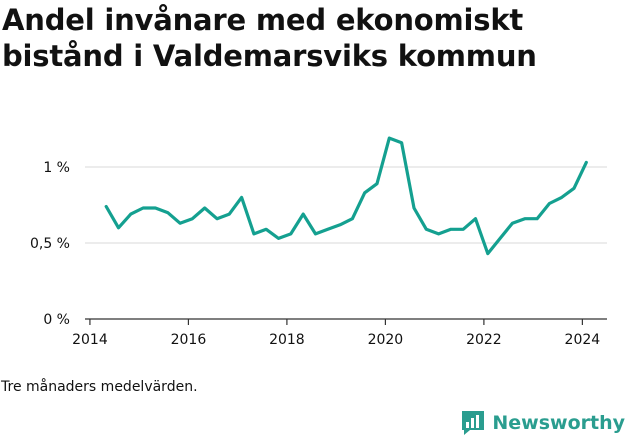 The width and height of the screenshot is (631, 439). What do you see at coordinates (473, 423) in the screenshot?
I see `newsworthy-logo-icon` at bounding box center [473, 423].